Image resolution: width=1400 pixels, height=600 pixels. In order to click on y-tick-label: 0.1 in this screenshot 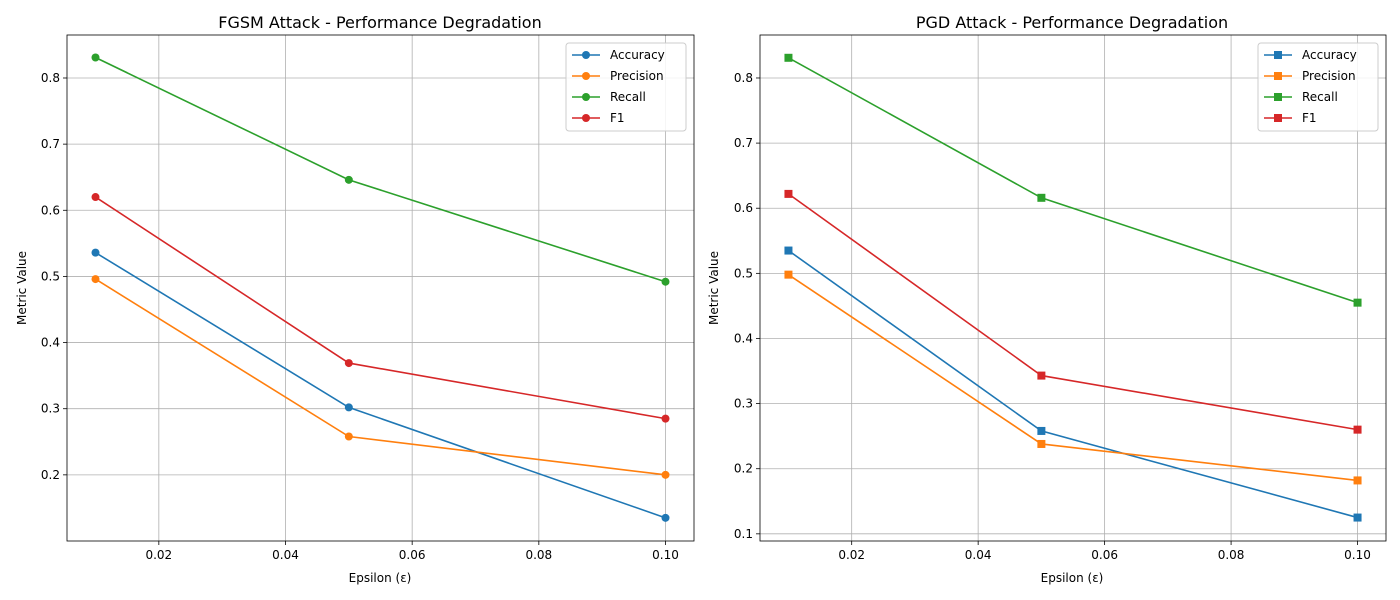, I will do `click(743, 534)`.